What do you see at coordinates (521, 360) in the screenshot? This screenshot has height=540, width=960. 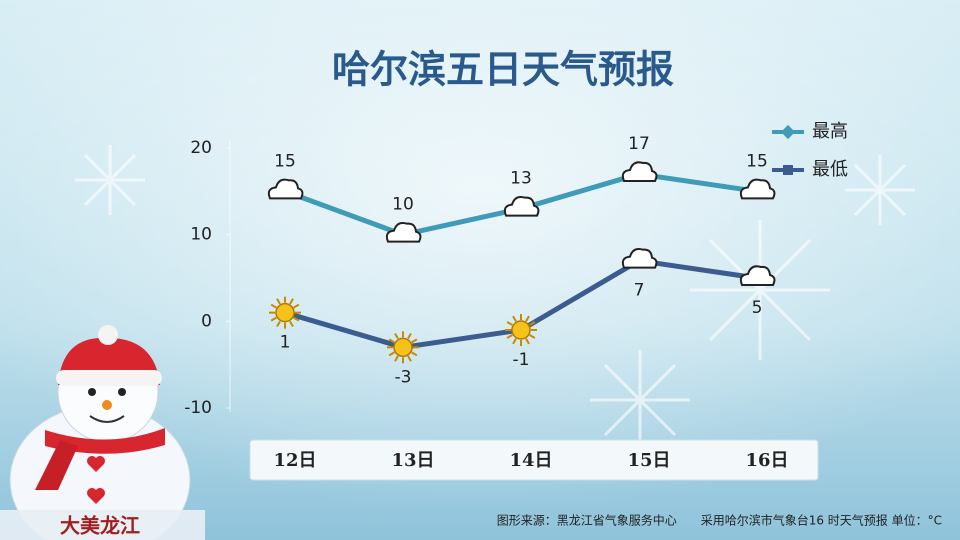 I see `value-label: -1` at bounding box center [521, 360].